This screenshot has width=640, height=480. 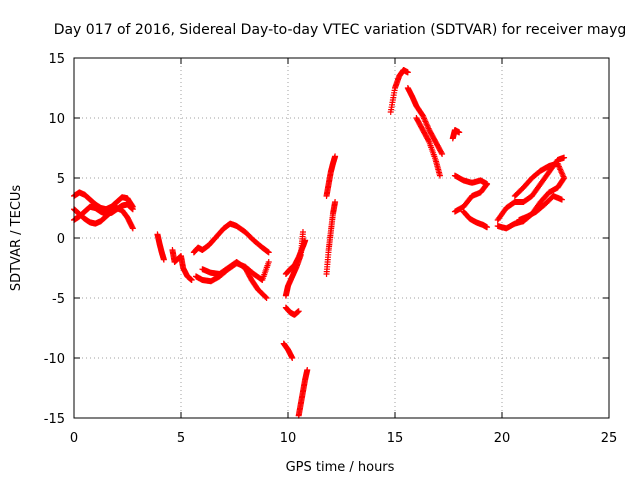 I want to click on series-track-q, so click(x=425, y=121).